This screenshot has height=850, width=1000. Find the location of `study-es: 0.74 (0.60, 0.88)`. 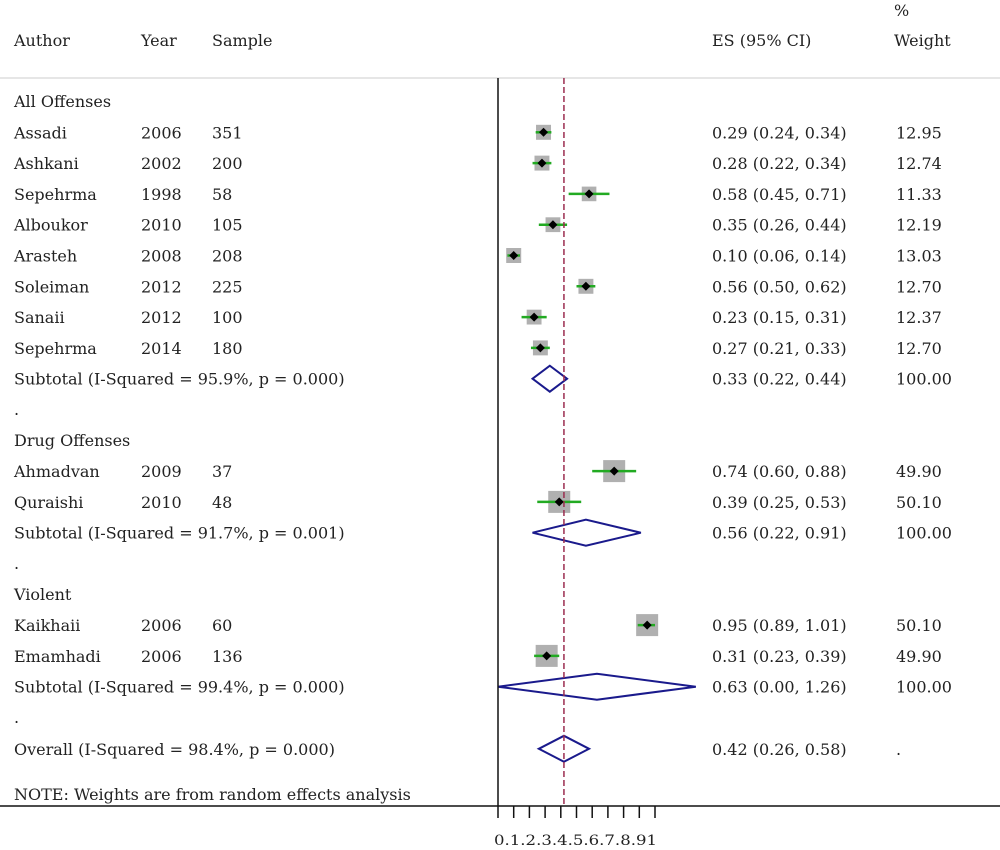

study-es: 0.74 (0.60, 0.88) is located at coordinates (779, 471).